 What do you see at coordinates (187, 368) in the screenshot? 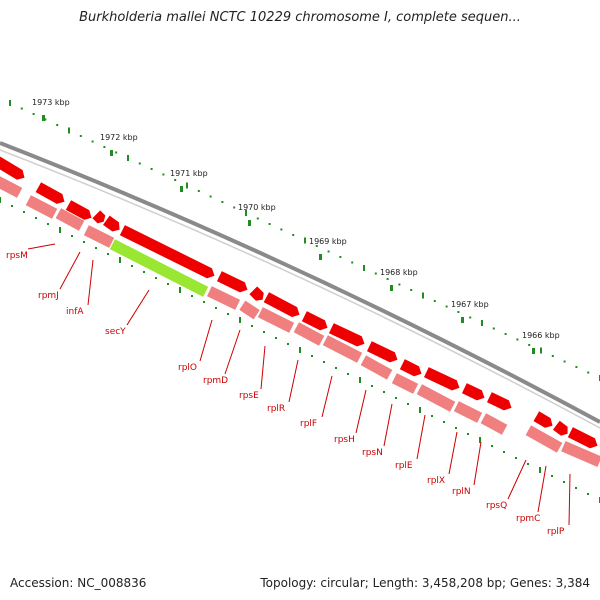
I see `gene-label-rplO: rplO` at bounding box center [187, 368].